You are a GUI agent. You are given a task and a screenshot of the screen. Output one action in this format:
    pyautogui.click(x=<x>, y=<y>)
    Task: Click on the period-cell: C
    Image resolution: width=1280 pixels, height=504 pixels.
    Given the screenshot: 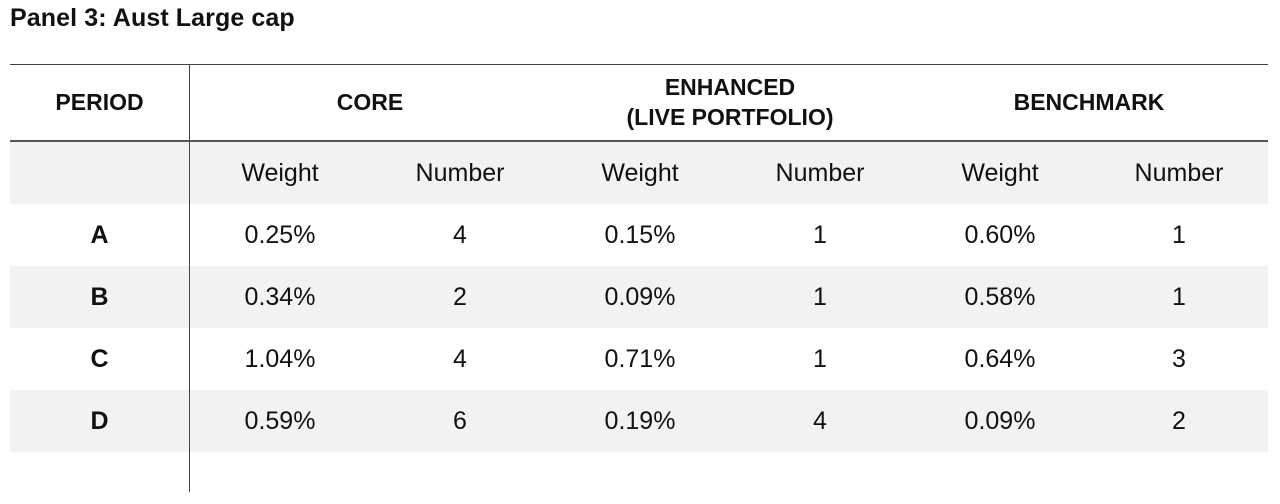 What is the action you would take?
    pyautogui.click(x=99, y=358)
    